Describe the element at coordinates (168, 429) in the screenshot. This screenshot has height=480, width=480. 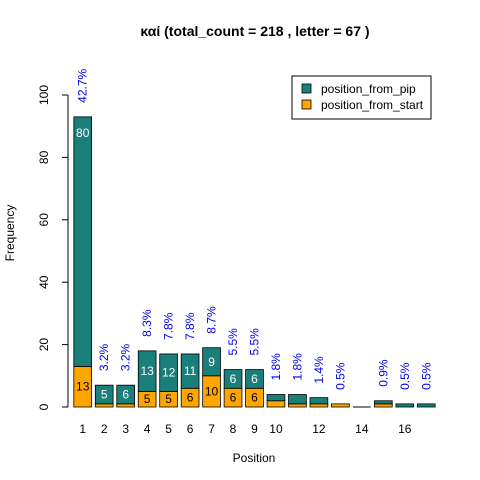
I see `x-tick-label: 5` at that location.